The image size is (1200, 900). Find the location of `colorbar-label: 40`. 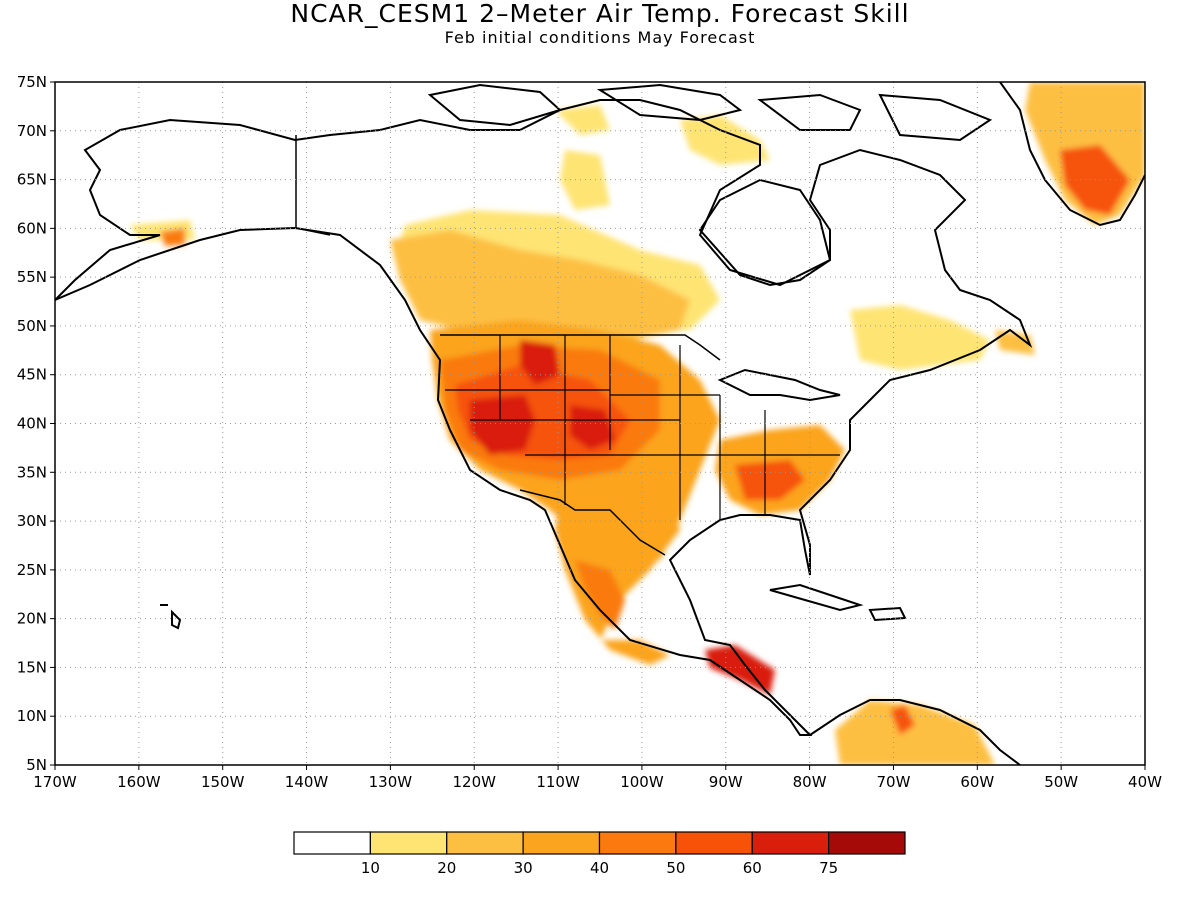

colorbar-label: 40 is located at coordinates (599, 868).